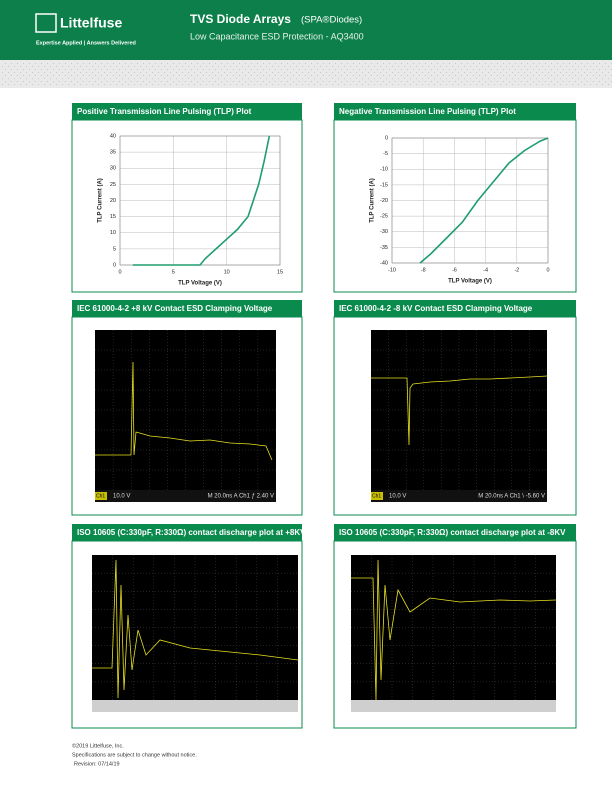 The width and height of the screenshot is (612, 792). Describe the element at coordinates (227, 272) in the screenshot. I see `x-tick-label: 10` at that location.